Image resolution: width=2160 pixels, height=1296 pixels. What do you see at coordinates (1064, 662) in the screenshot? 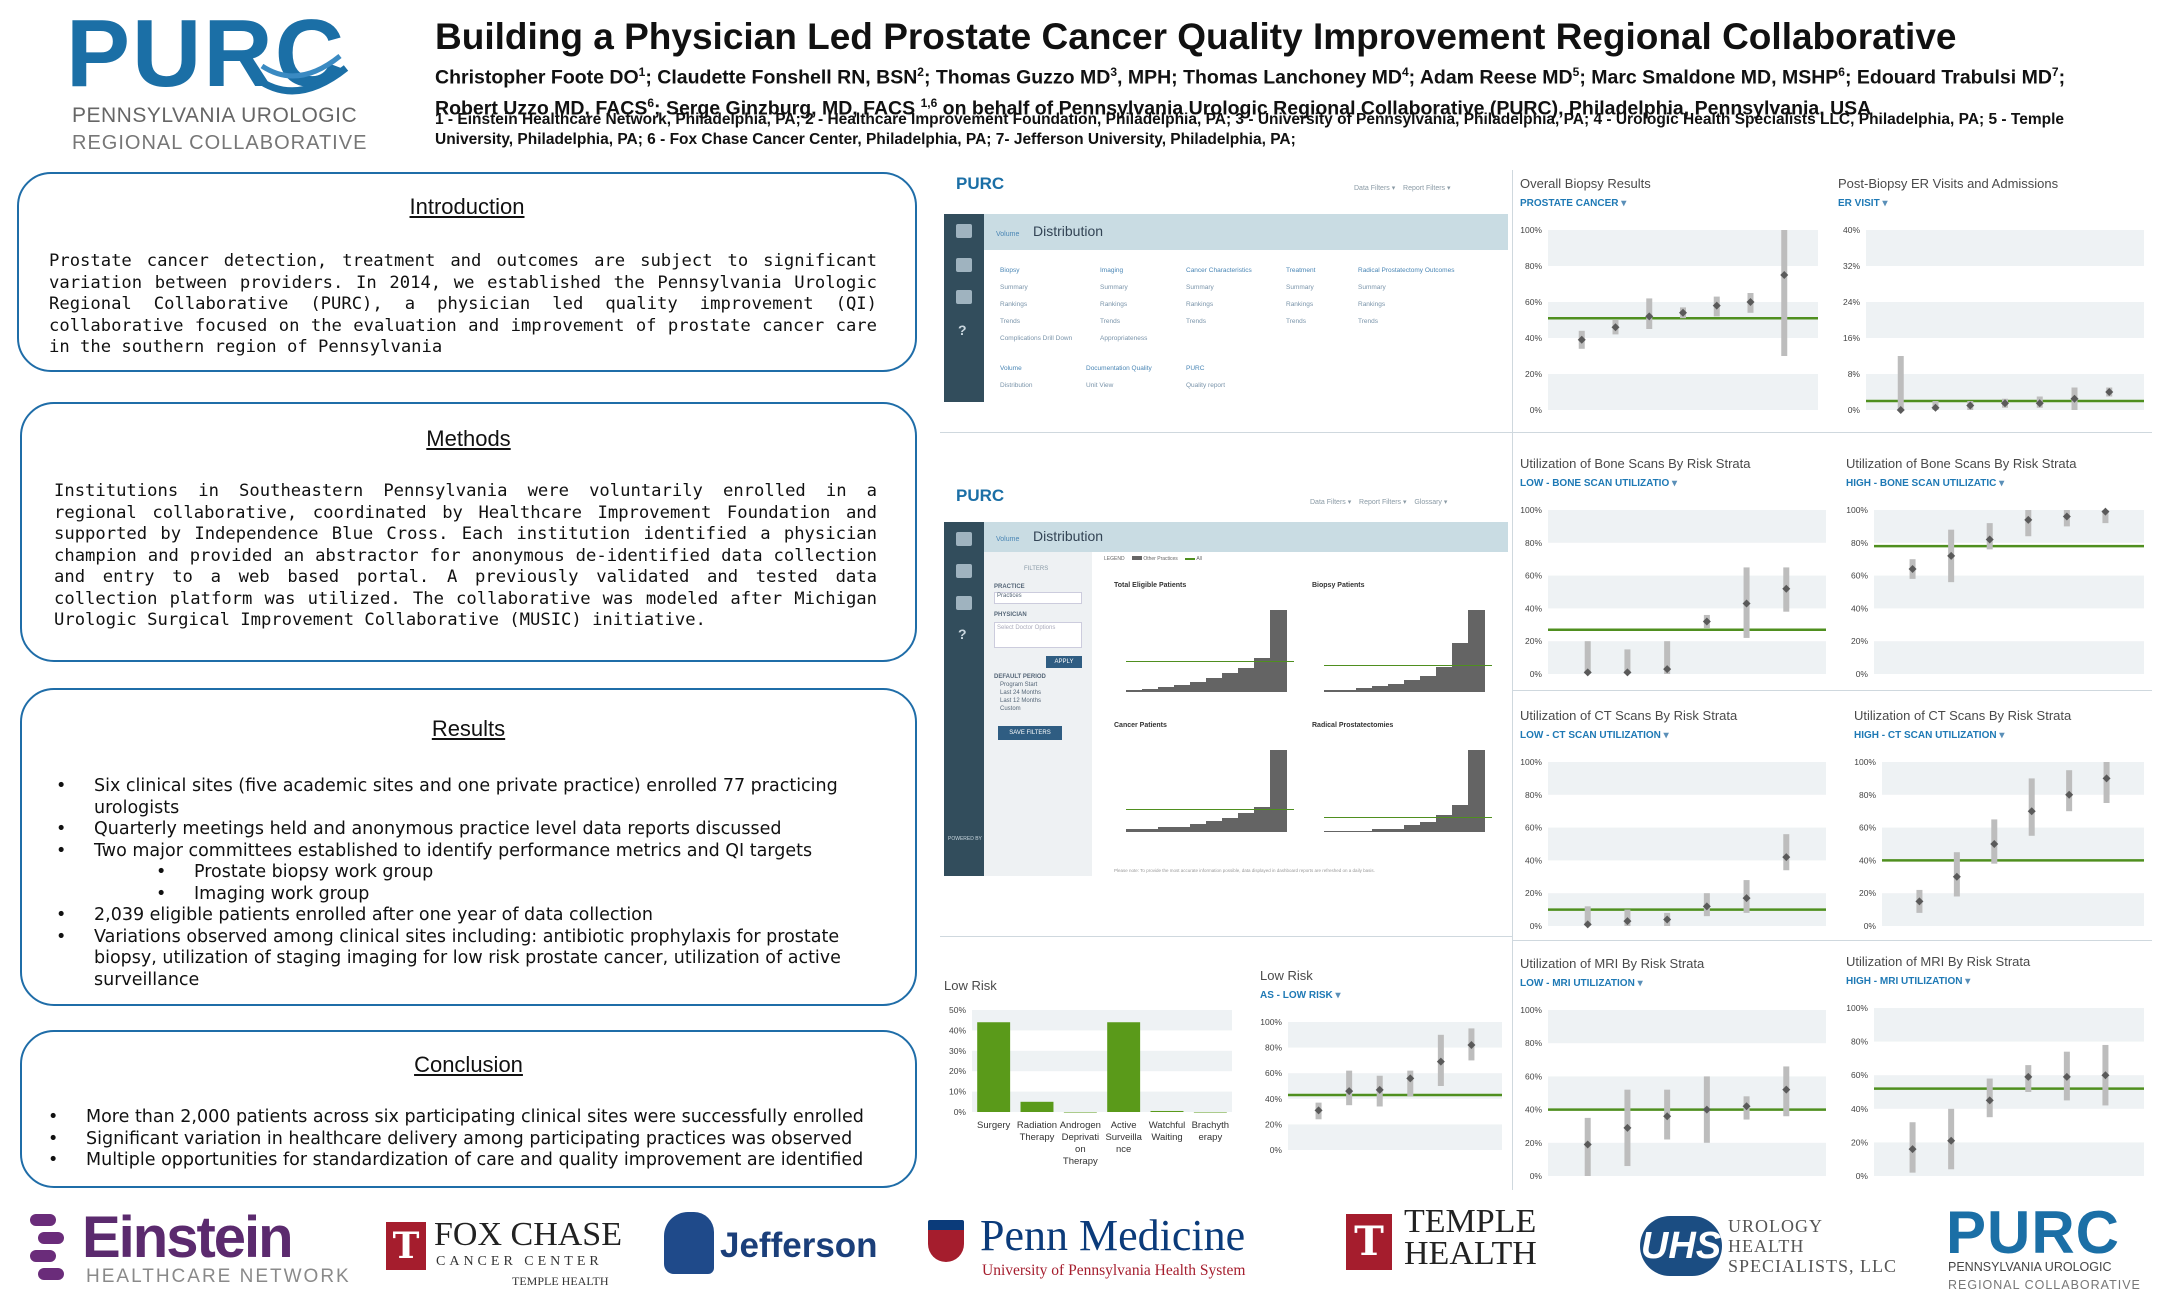
I see `apply-button: APPLY` at bounding box center [1064, 662].